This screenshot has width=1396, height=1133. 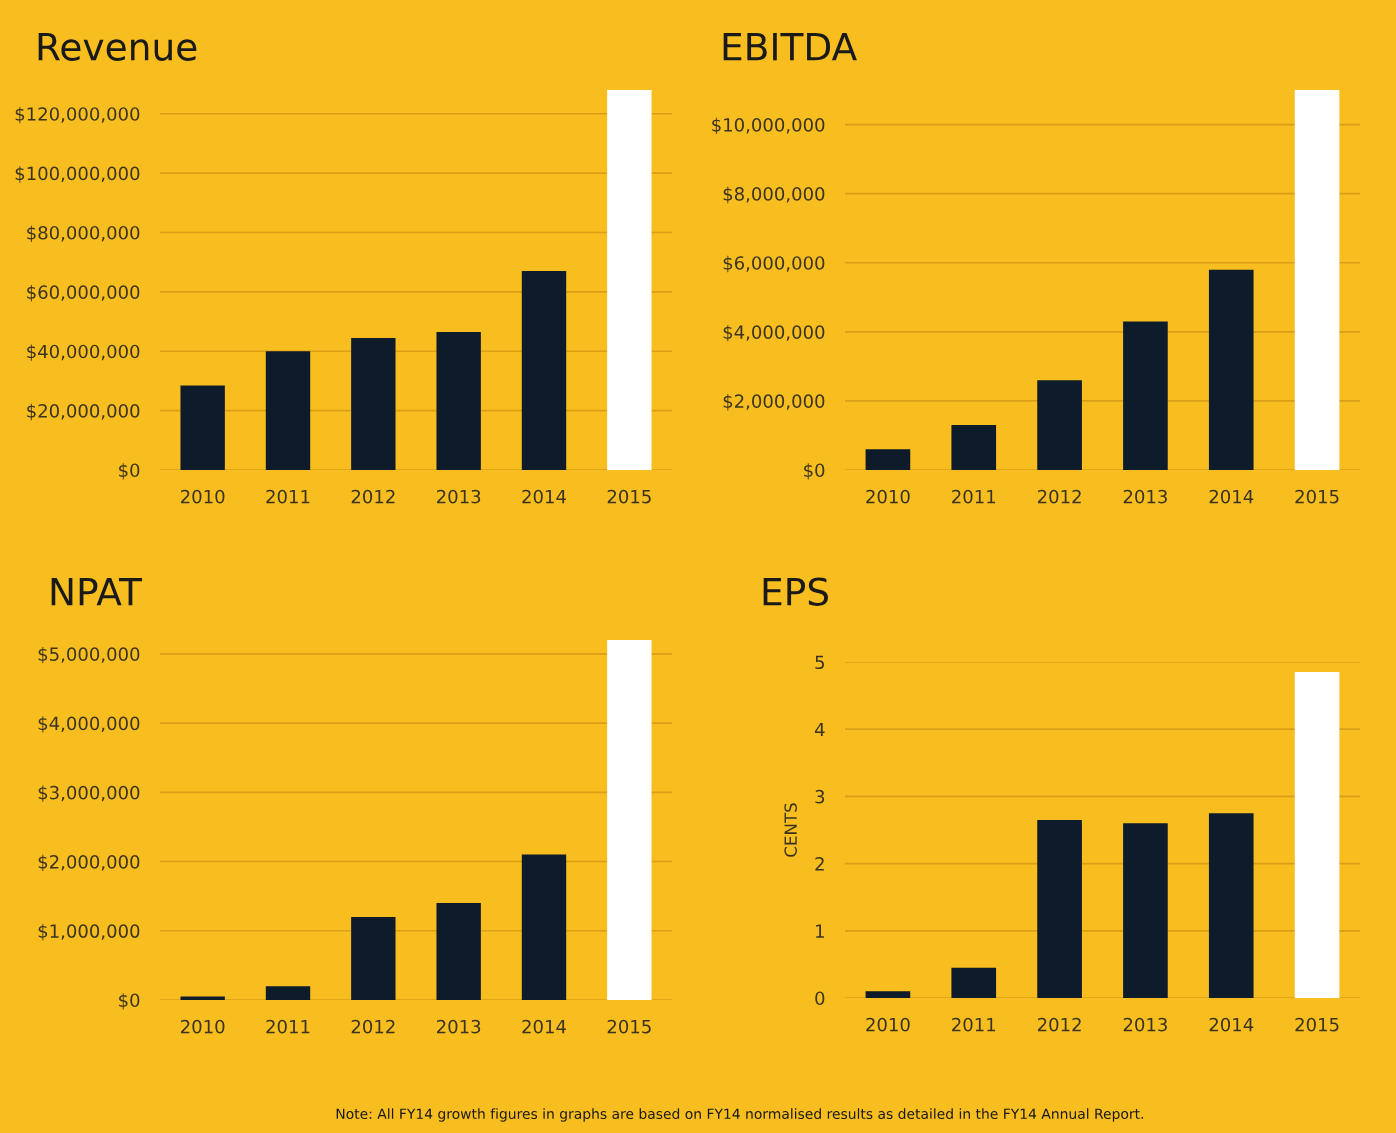 What do you see at coordinates (83, 234) in the screenshot?
I see `y-tick-label: $80,000,000` at bounding box center [83, 234].